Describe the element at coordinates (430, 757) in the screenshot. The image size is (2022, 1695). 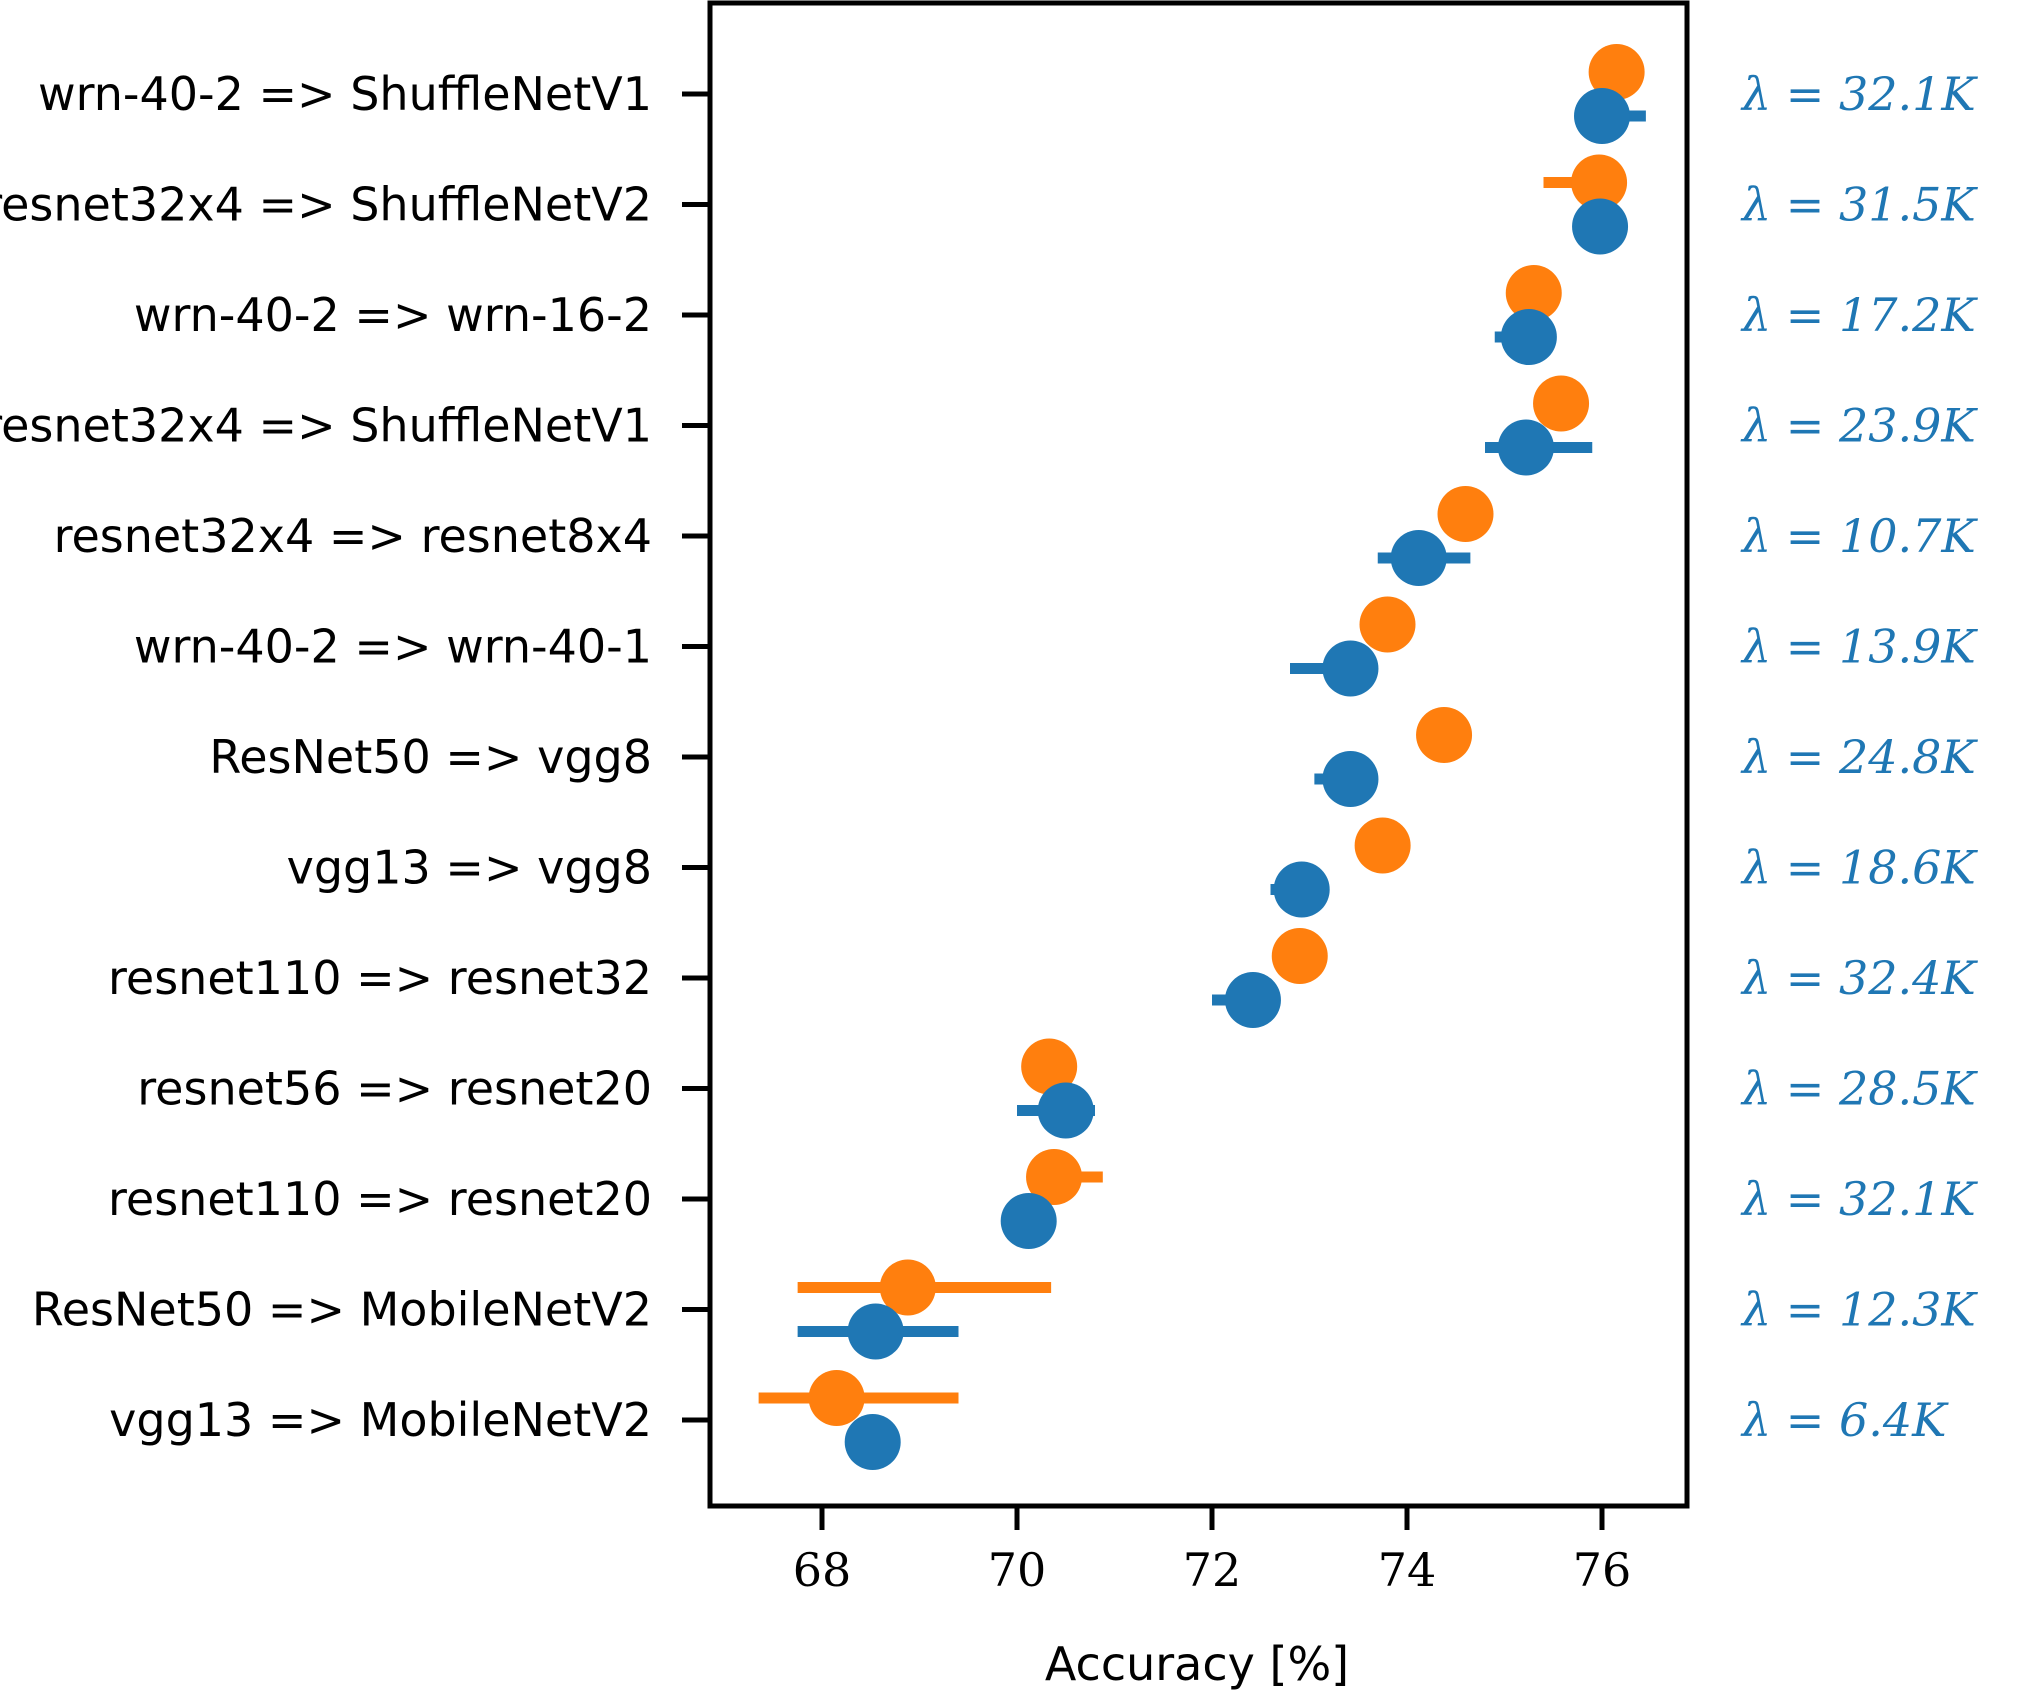
I see `y-tick-label: ResNet50 => vgg8` at that location.